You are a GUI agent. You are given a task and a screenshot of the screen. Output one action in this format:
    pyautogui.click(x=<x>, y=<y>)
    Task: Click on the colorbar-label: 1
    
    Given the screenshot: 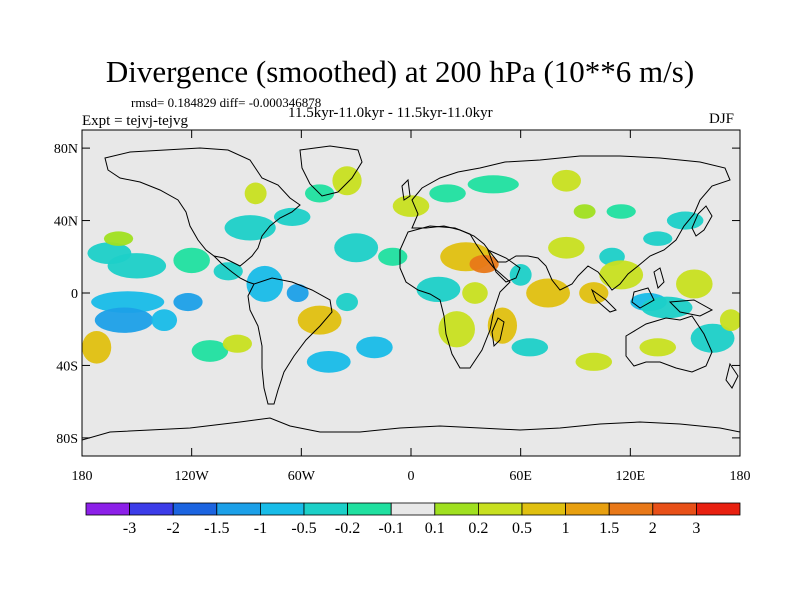 What is the action you would take?
    pyautogui.click(x=566, y=528)
    